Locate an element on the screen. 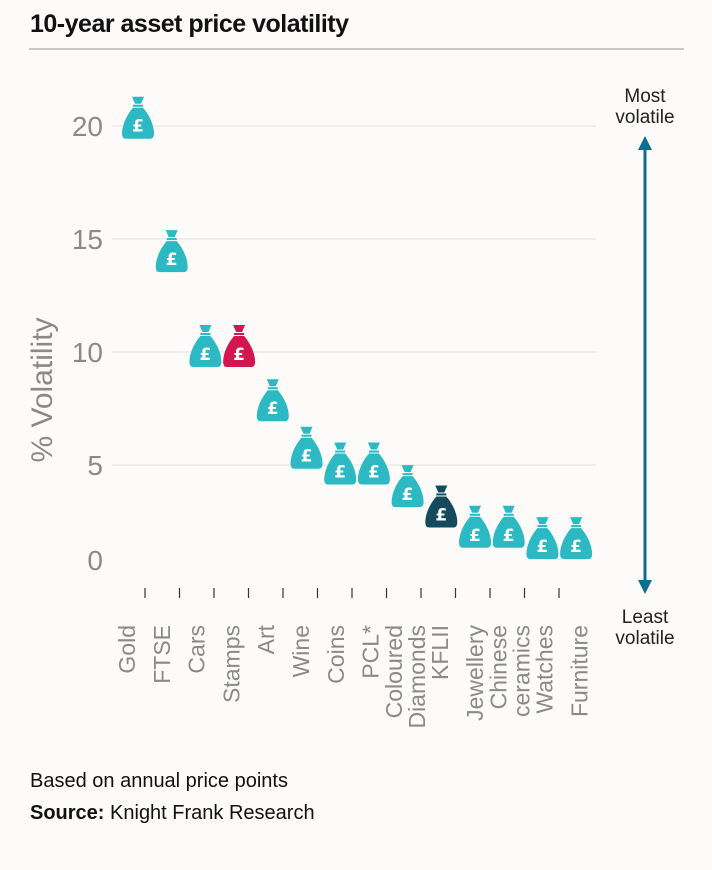 The width and height of the screenshot is (712, 870). x-tick-label: Stamps is located at coordinates (231, 664).